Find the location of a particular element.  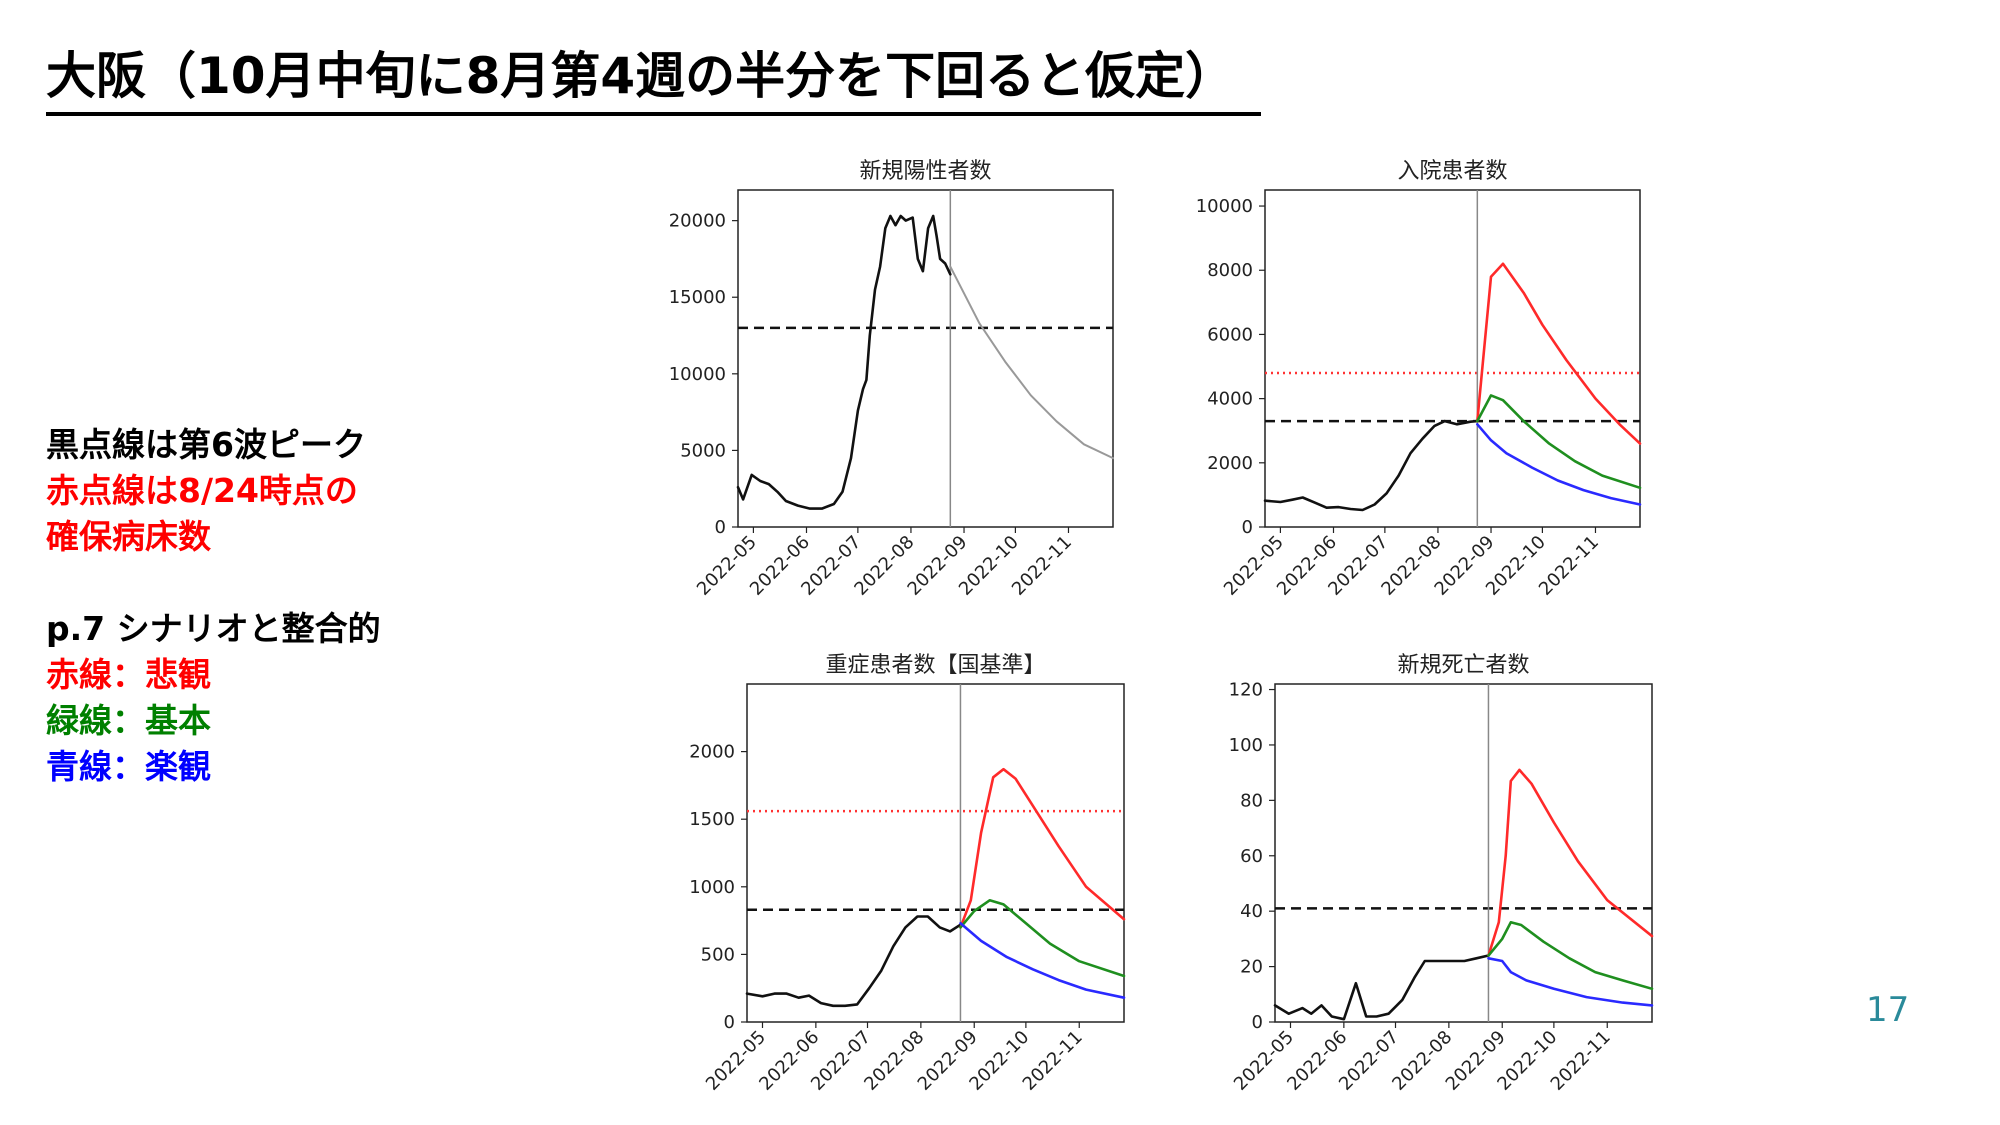

page-title: 大阪（10月中旬に8月第4週の半分を下回ると仮定） is located at coordinates (654, 78).